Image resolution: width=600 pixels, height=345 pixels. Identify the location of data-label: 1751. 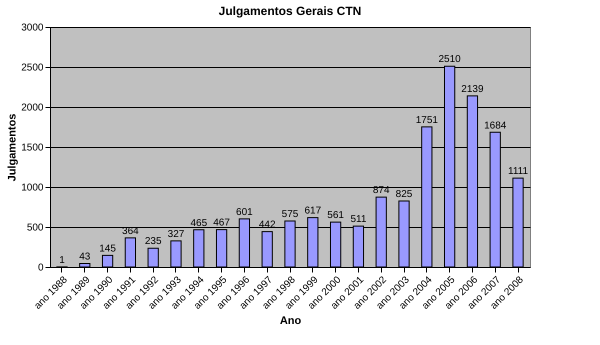
(427, 120).